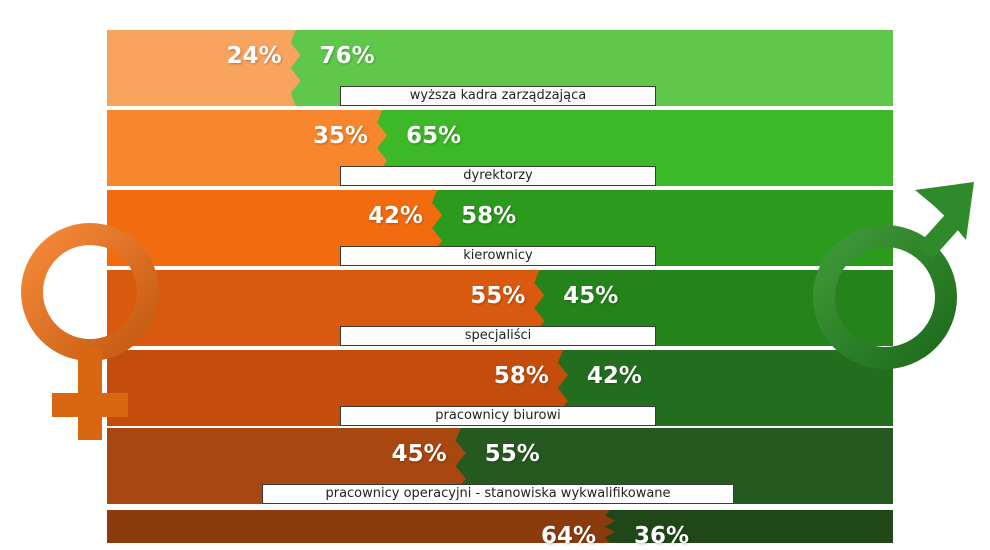 The width and height of the screenshot is (990, 550). I want to click on male-percent-label: 45%, so click(591, 296).